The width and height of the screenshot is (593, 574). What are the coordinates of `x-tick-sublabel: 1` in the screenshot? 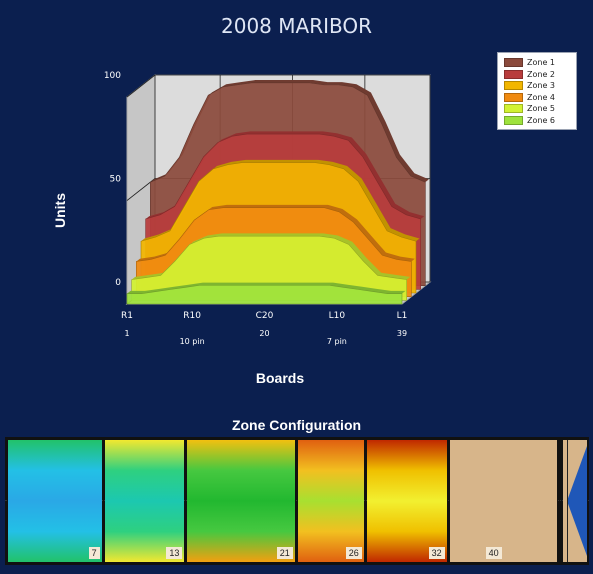 It's located at (126, 333).